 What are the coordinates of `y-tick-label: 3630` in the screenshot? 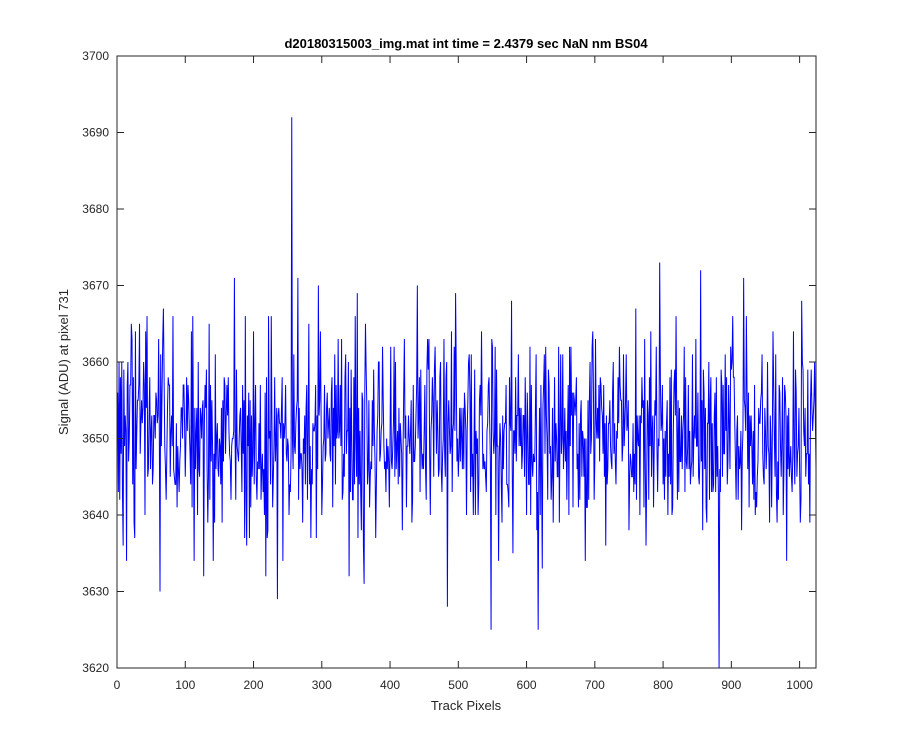 It's located at (95, 592).